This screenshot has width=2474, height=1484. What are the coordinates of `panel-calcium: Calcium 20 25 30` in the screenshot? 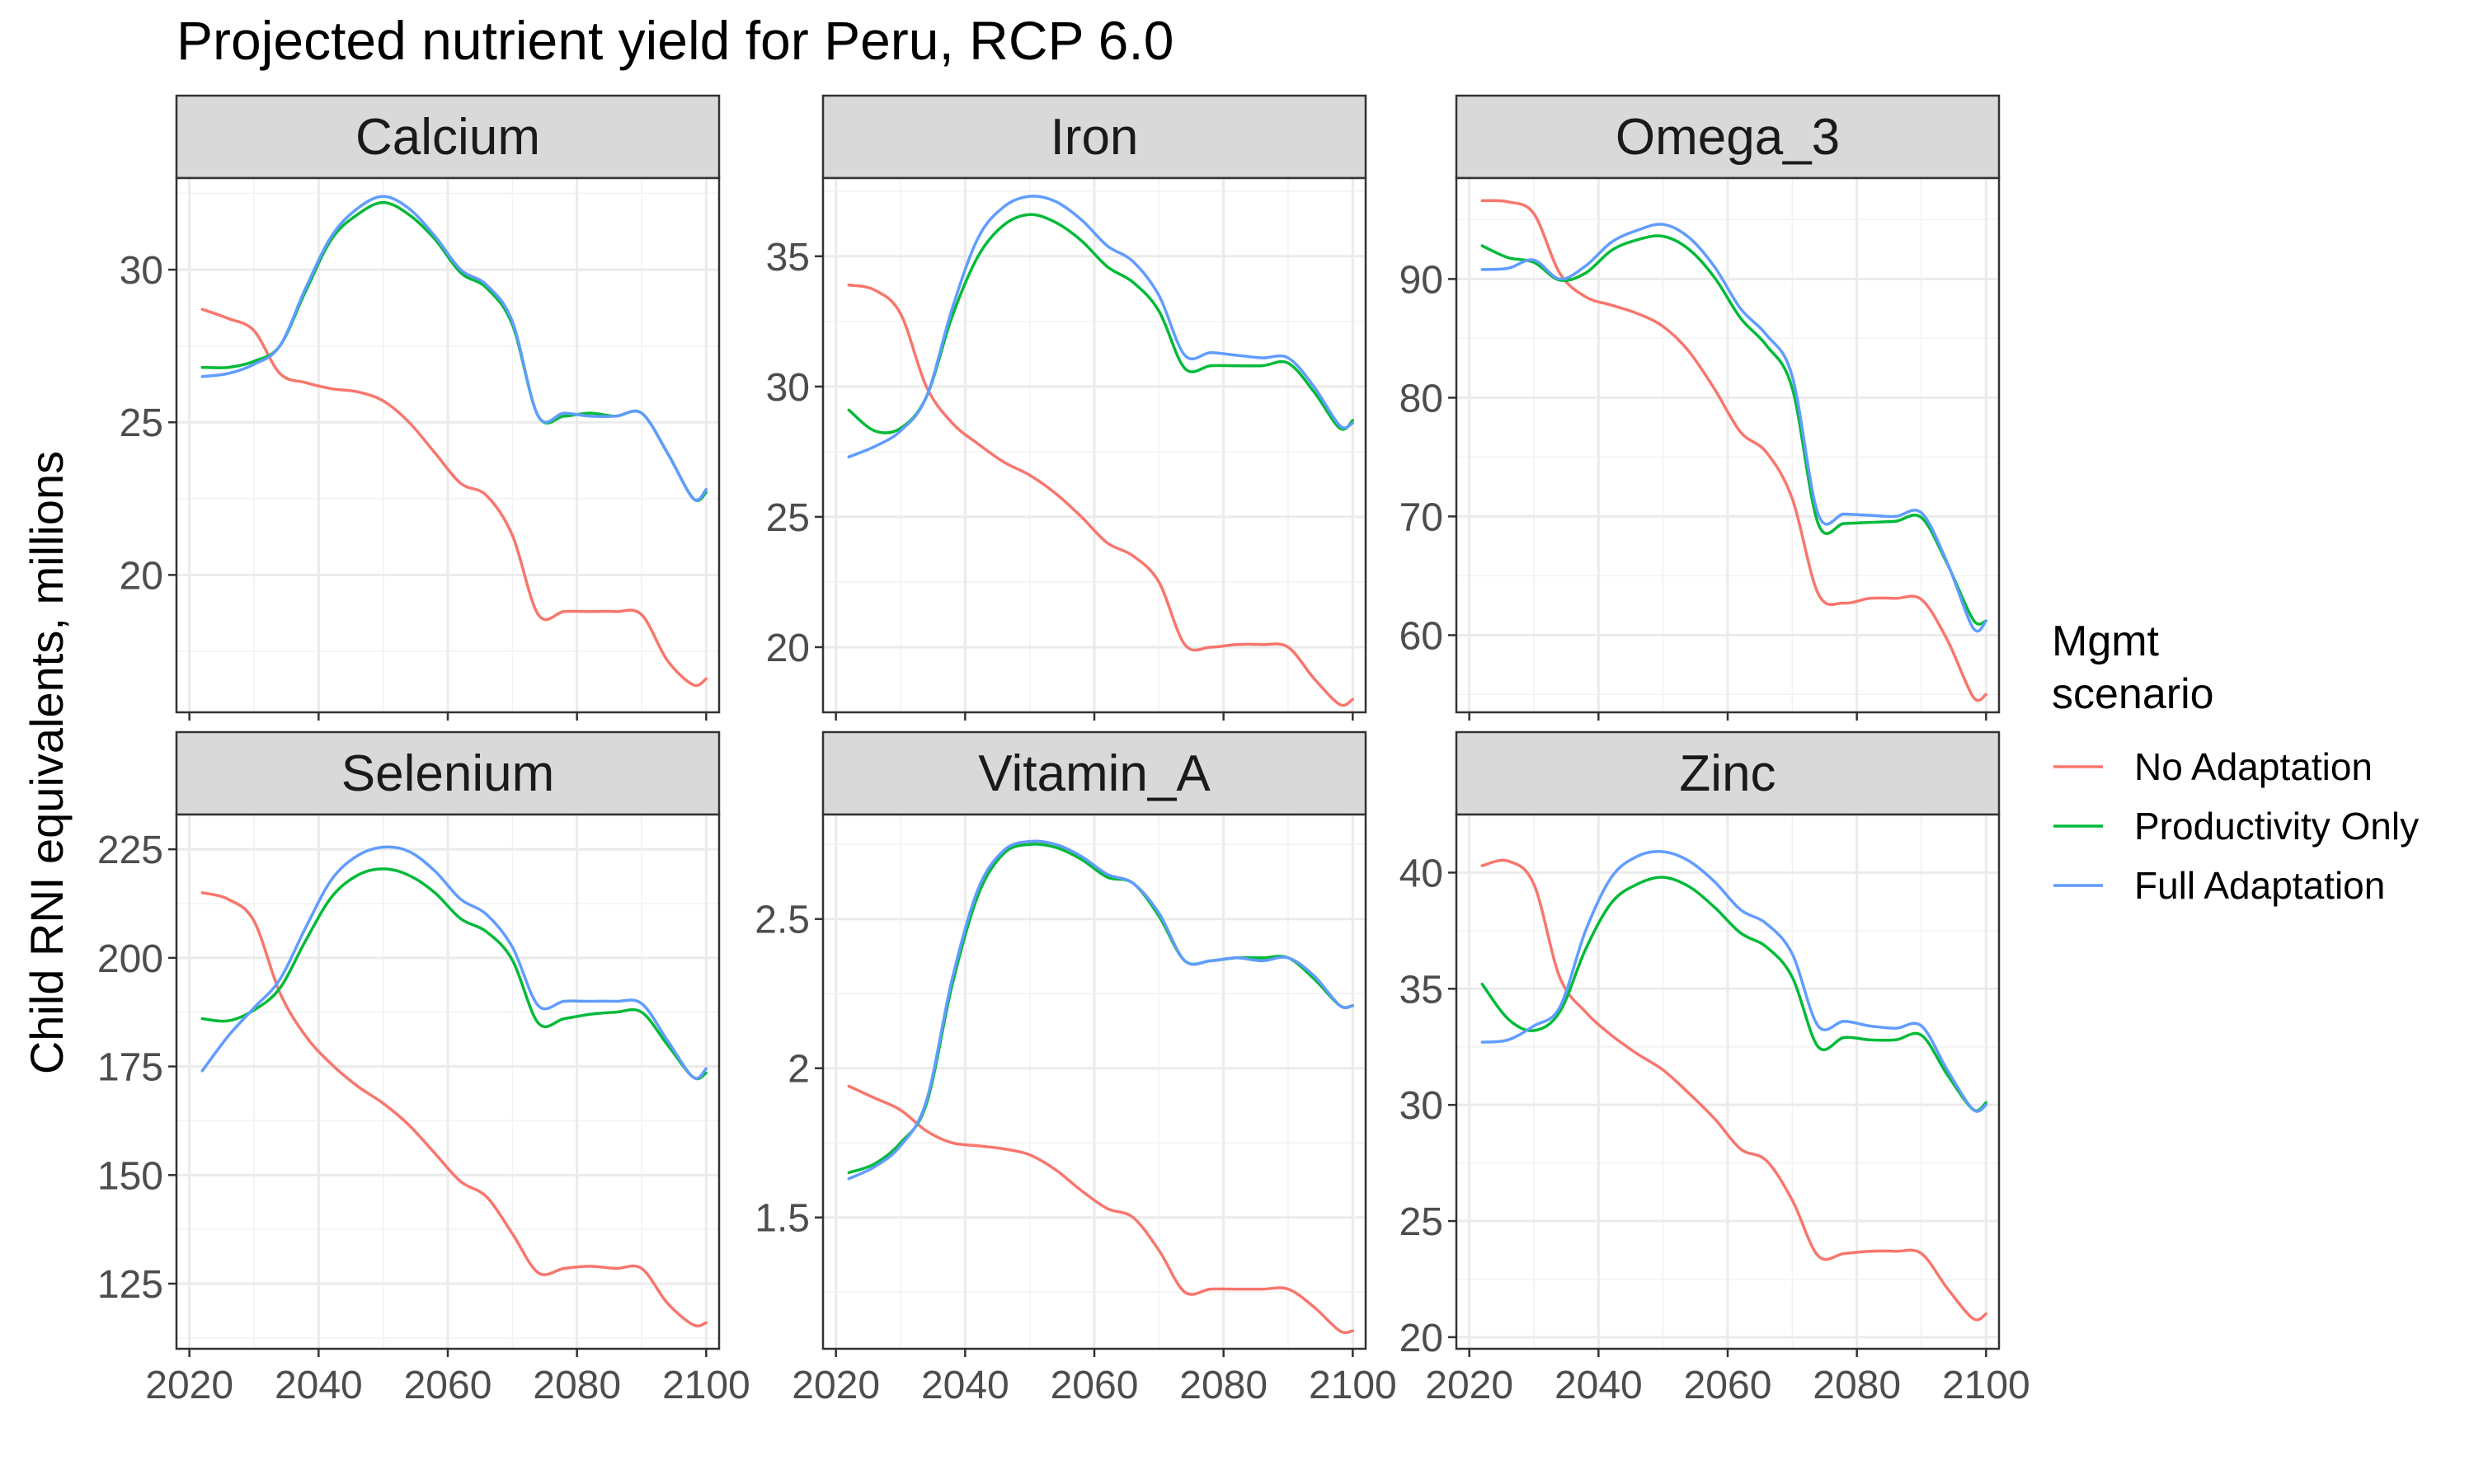 It's located at (420, 407).